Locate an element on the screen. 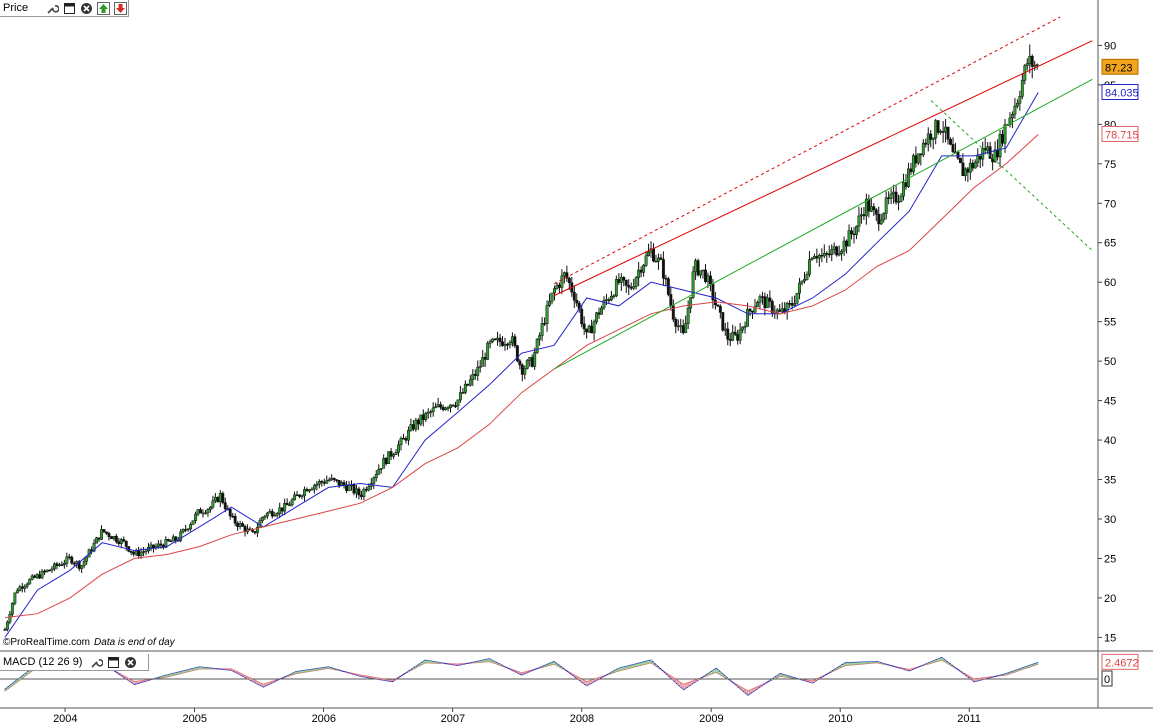  macd-zero-box is located at coordinates (1107, 678).